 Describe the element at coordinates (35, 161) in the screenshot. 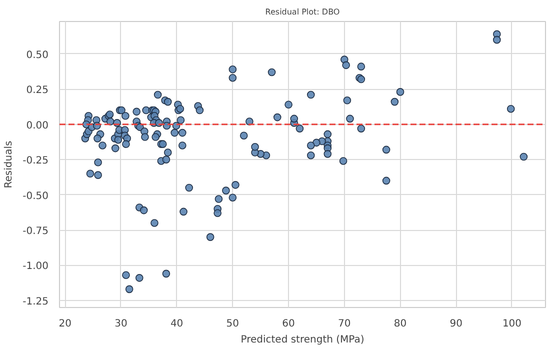

I see `y-tick-label: -0.25` at that location.